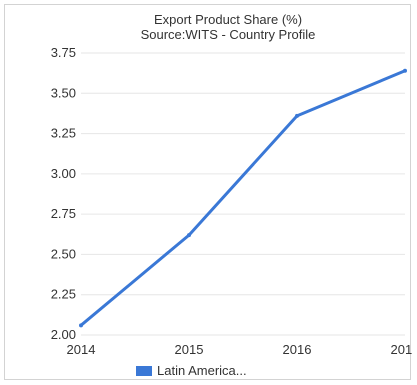 The image size is (417, 385). I want to click on y-axis-tick-labels: 2.00 2.25 2.50 2.75 3.00 3.25 3.50 3.75, so click(63, 193).